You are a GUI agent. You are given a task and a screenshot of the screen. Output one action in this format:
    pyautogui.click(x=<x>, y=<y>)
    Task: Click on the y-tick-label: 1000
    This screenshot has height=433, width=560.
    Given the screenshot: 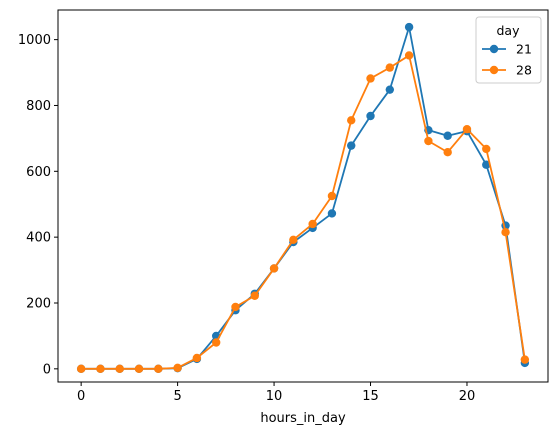 What is the action you would take?
    pyautogui.click(x=34, y=40)
    